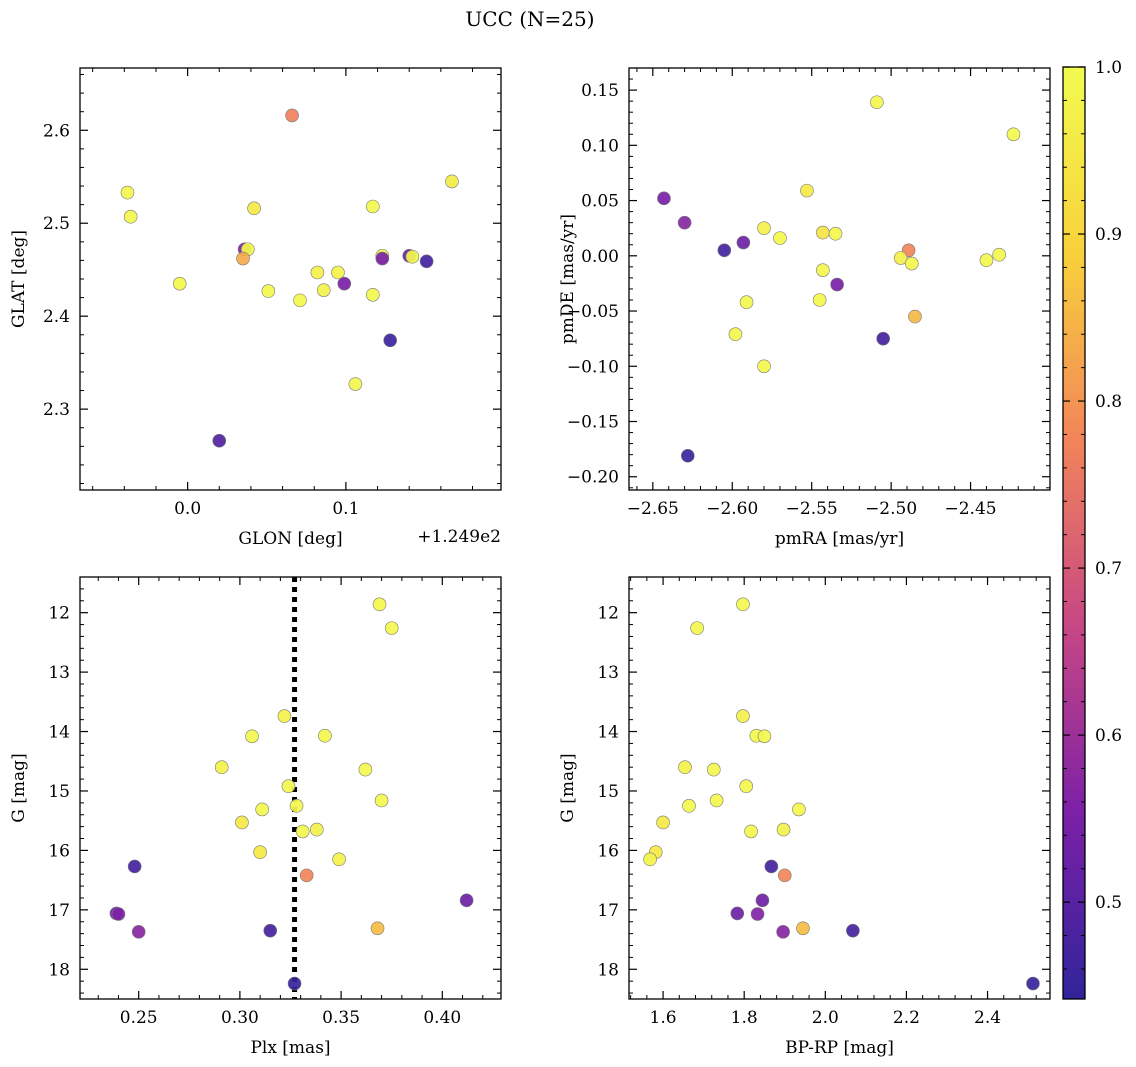 Image resolution: width=1136 pixels, height=1067 pixels. Describe the element at coordinates (529, 19) in the screenshot. I see `figure-title: UCC (N=25)` at that location.